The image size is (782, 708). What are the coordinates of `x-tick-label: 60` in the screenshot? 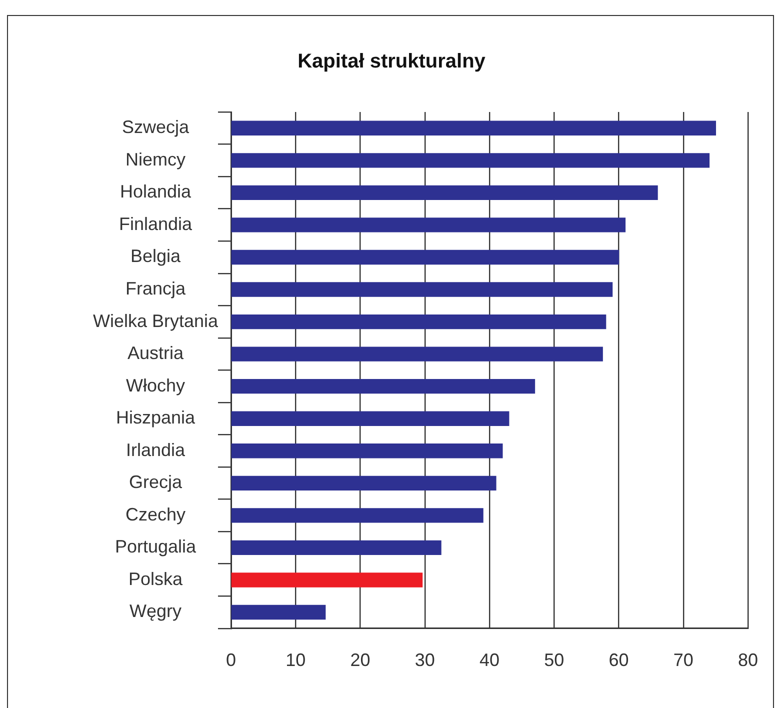 It's located at (618, 660).